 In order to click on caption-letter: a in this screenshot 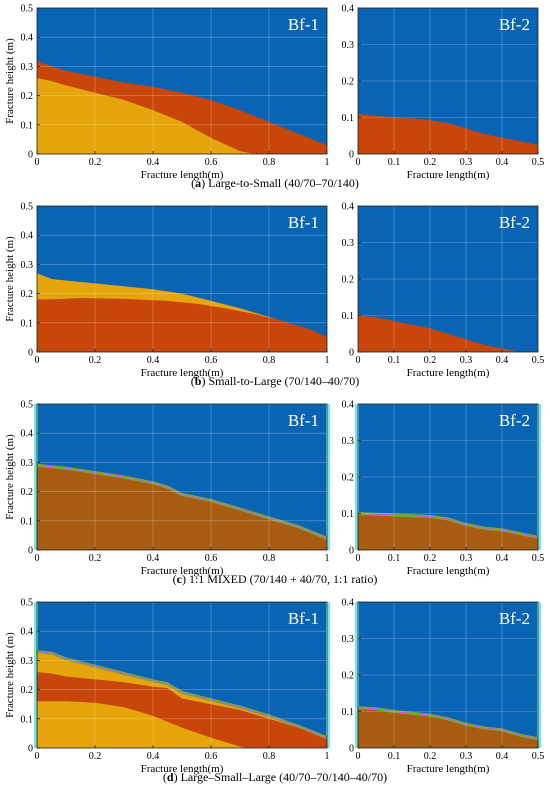, I will do `click(198, 183)`.